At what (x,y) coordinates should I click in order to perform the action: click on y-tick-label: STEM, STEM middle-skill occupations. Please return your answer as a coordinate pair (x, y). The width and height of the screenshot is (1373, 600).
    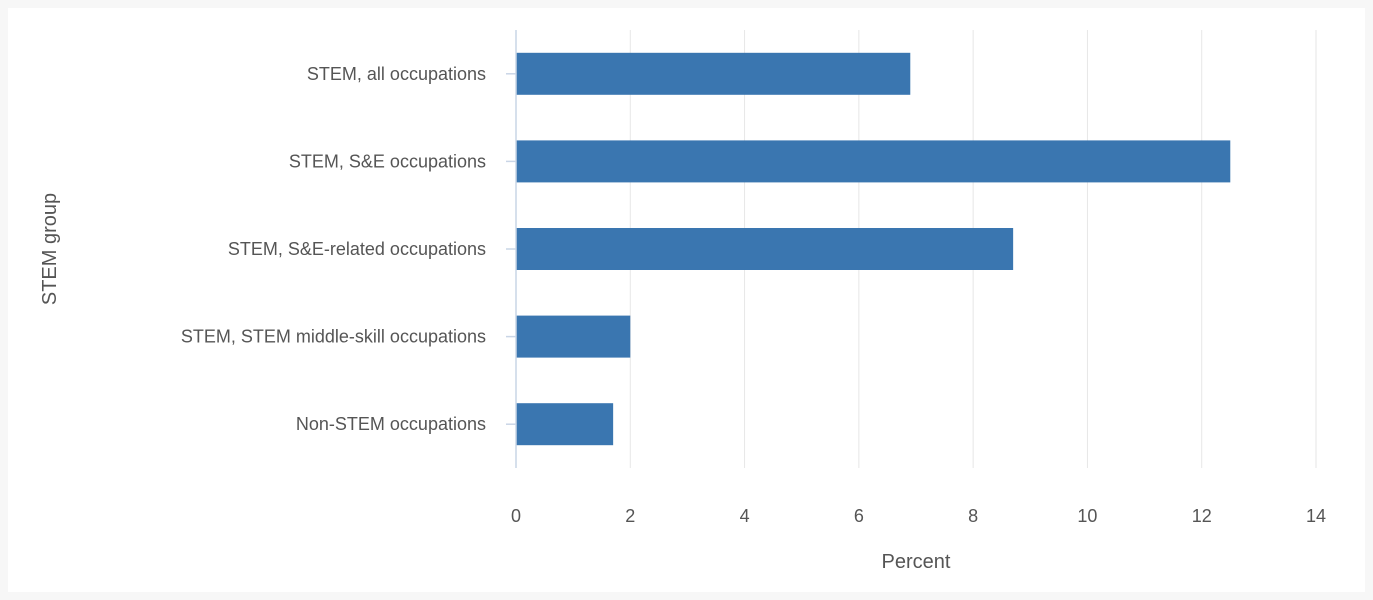
    Looking at the image, I should click on (333, 337).